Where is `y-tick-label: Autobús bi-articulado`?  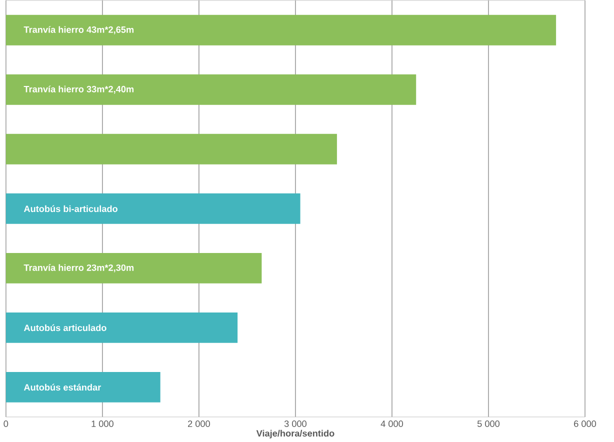 y-tick-label: Autobús bi-articulado is located at coordinates (71, 208).